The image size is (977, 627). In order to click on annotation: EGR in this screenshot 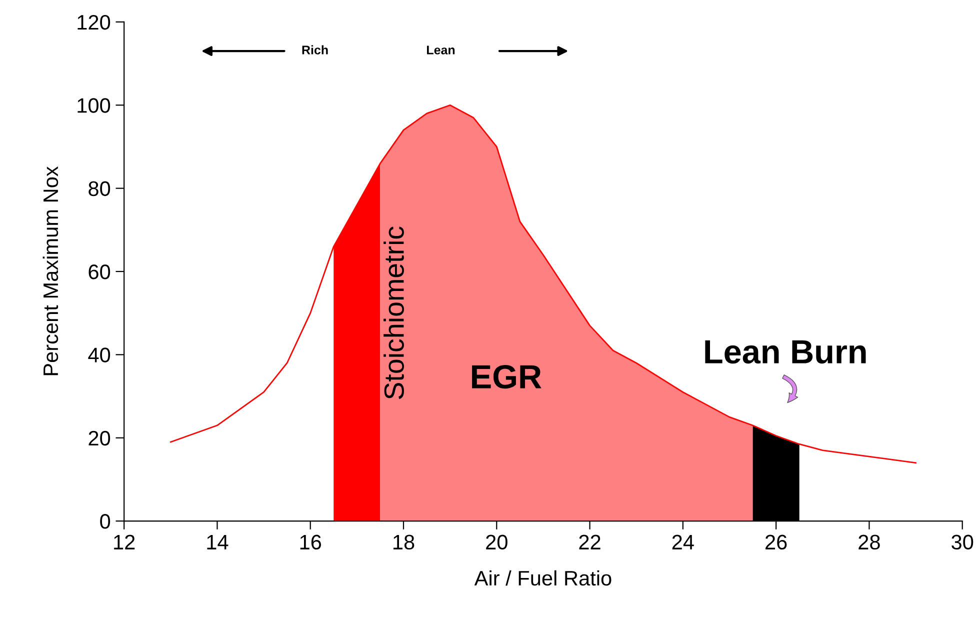, I will do `click(507, 376)`.